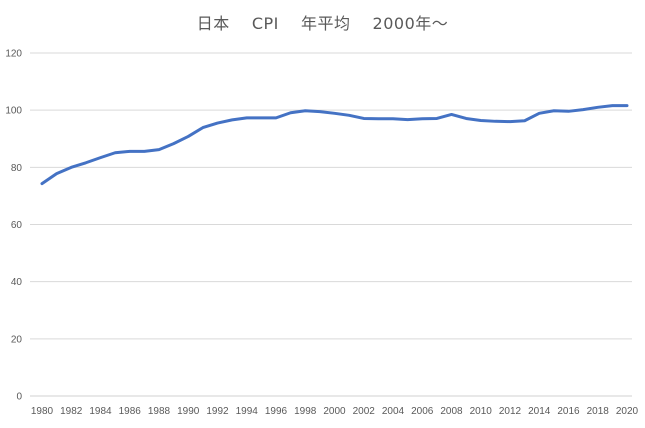 The width and height of the screenshot is (645, 428). Describe the element at coordinates (393, 411) in the screenshot. I see `x-tick-label: 2004` at that location.